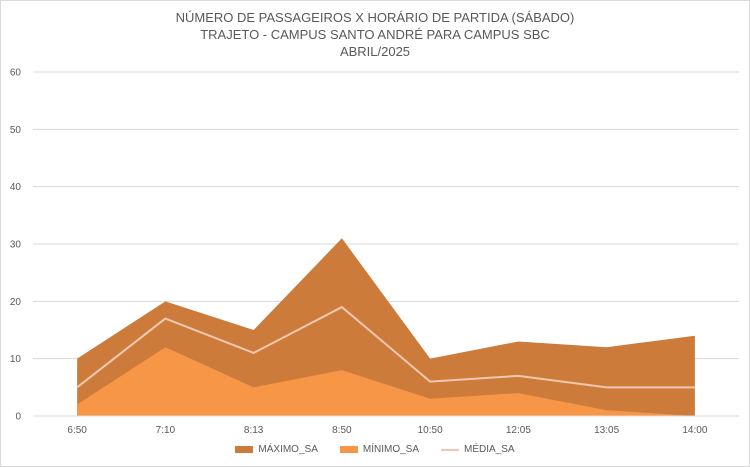  What do you see at coordinates (348, 449) in the screenshot?
I see `legend-swatch-minimo` at bounding box center [348, 449].